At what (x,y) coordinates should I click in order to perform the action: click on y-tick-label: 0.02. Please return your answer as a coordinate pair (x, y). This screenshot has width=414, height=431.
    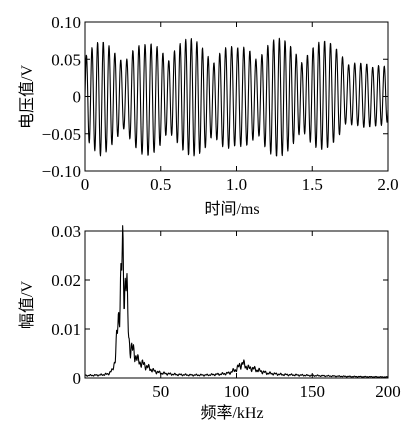
    Looking at the image, I should click on (66, 280).